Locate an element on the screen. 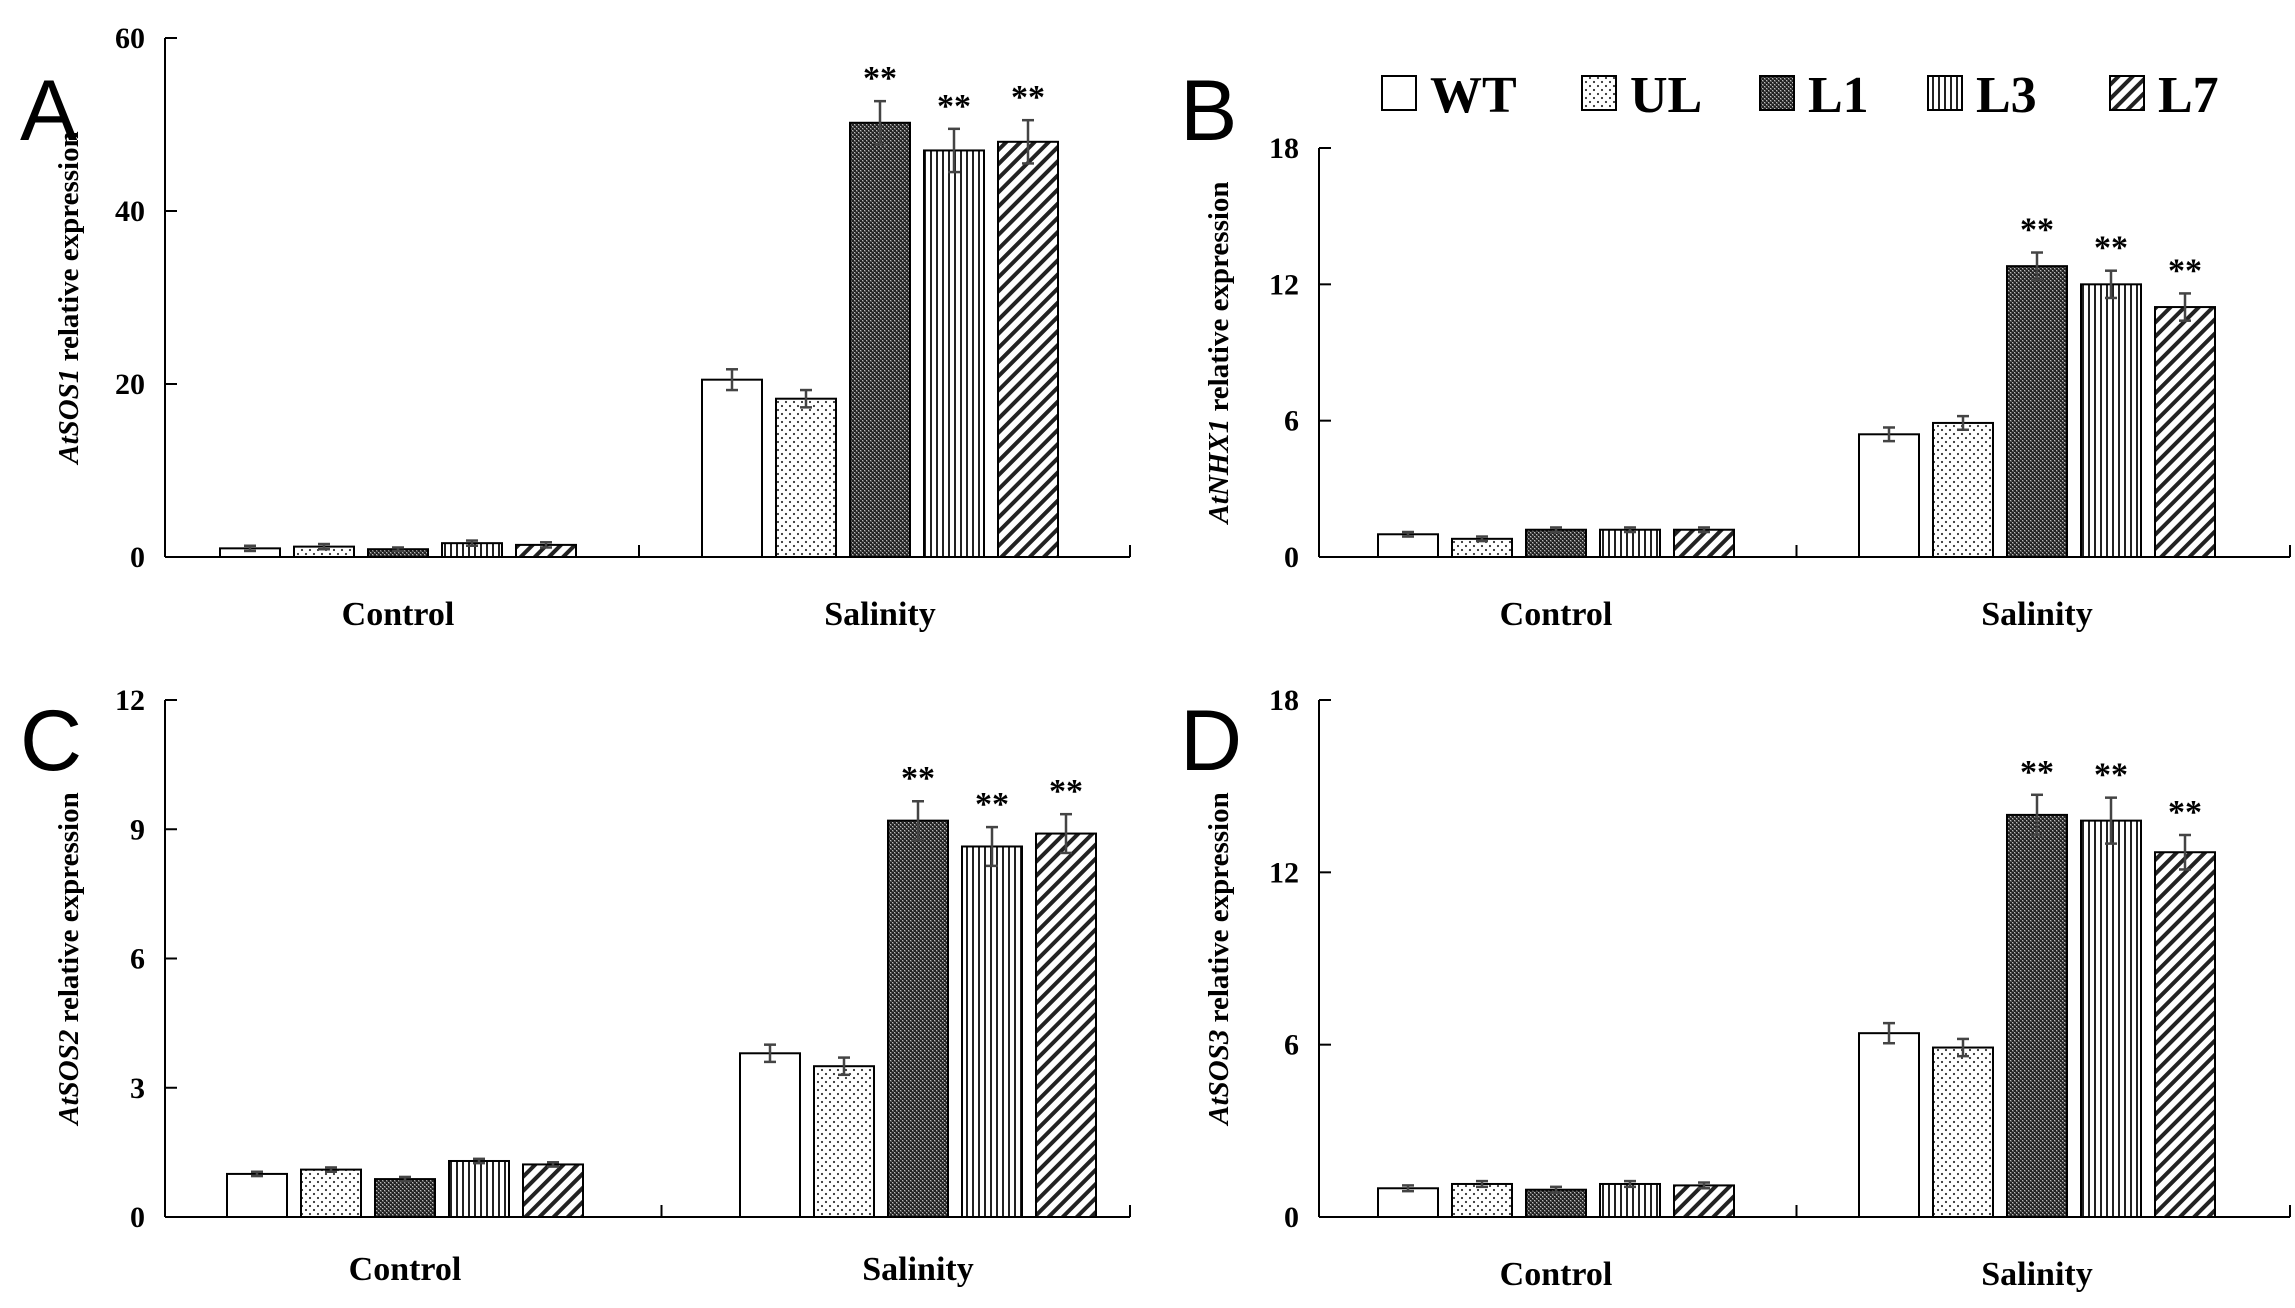 The image size is (2295, 1308). y-tick-label: 9 is located at coordinates (137, 829).